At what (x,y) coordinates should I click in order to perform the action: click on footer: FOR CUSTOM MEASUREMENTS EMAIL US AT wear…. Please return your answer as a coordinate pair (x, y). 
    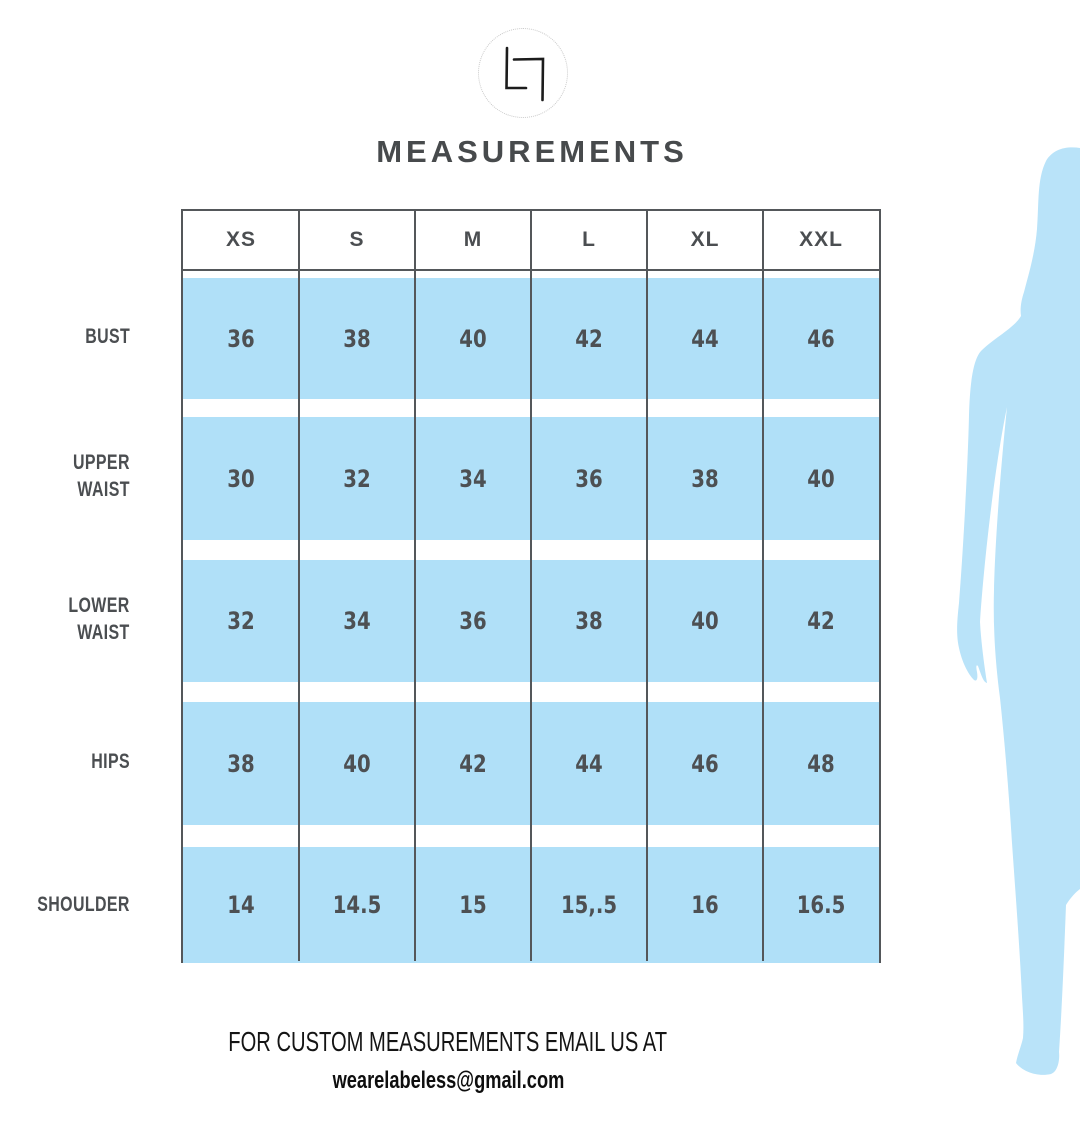
    Looking at the image, I should click on (448, 1060).